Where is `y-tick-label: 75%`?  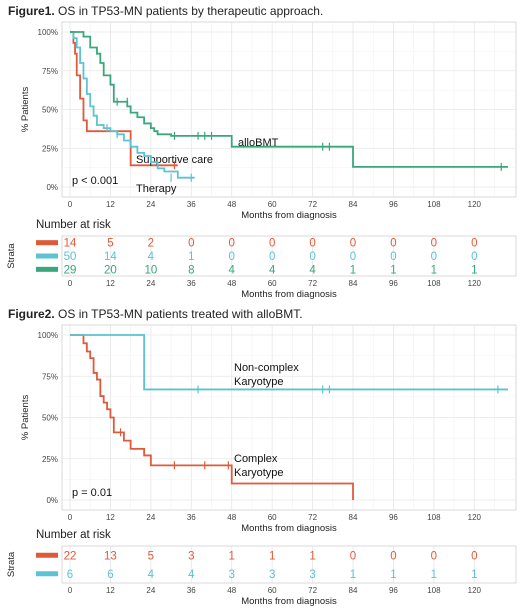 y-tick-label: 75% is located at coordinates (50, 376).